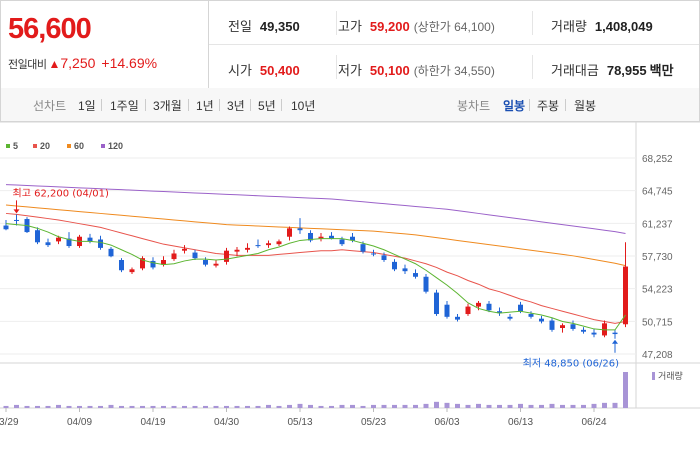  What do you see at coordinates (548, 106) in the screenshot?
I see `candle-weekly: 주봉` at bounding box center [548, 106].